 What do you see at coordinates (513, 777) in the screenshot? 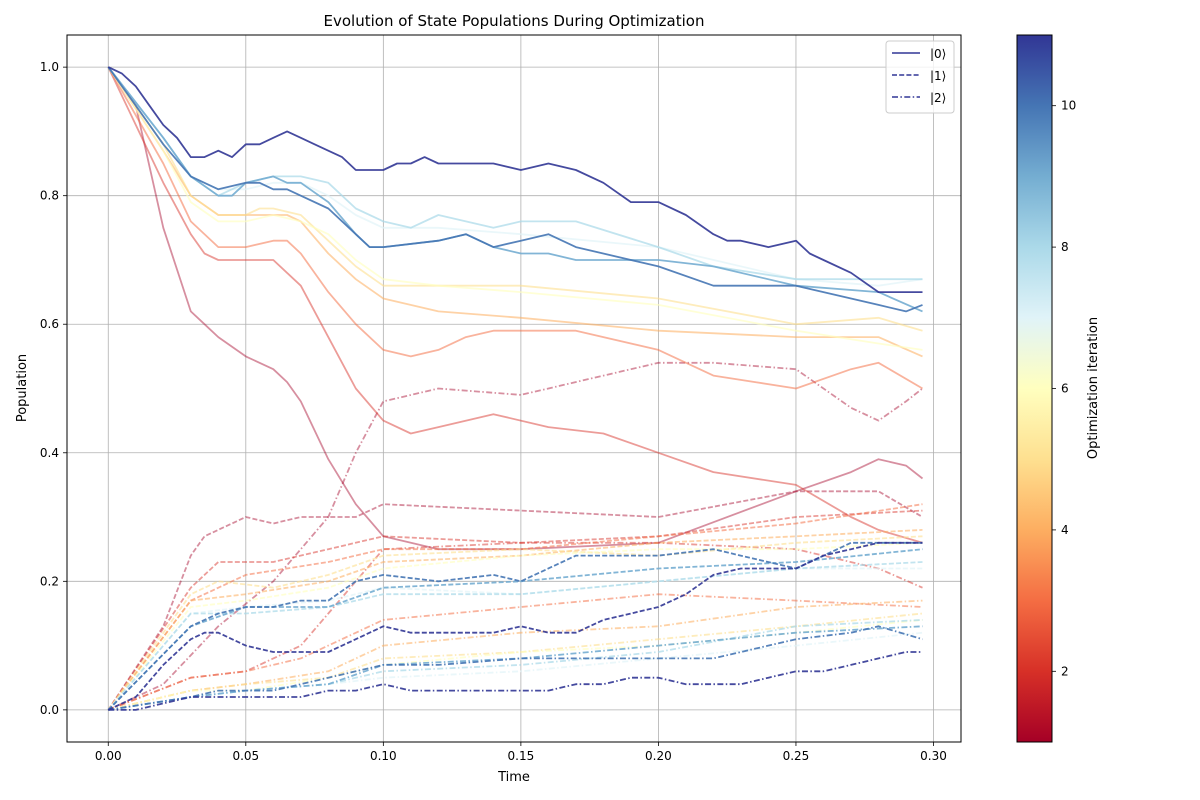
I see `x-axis-label: Time` at bounding box center [513, 777].